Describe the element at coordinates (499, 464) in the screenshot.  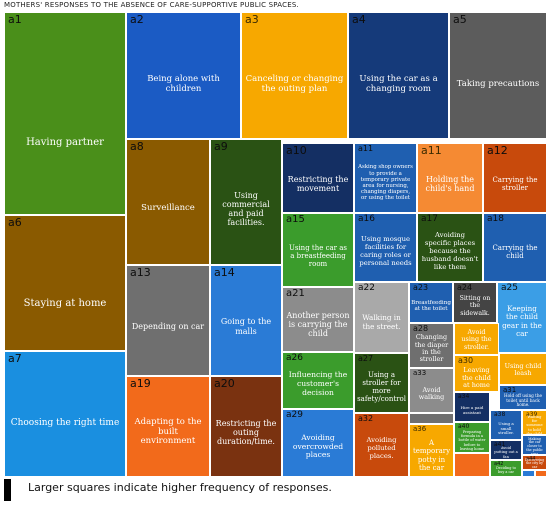
I see `tile-code: a42` at that location.